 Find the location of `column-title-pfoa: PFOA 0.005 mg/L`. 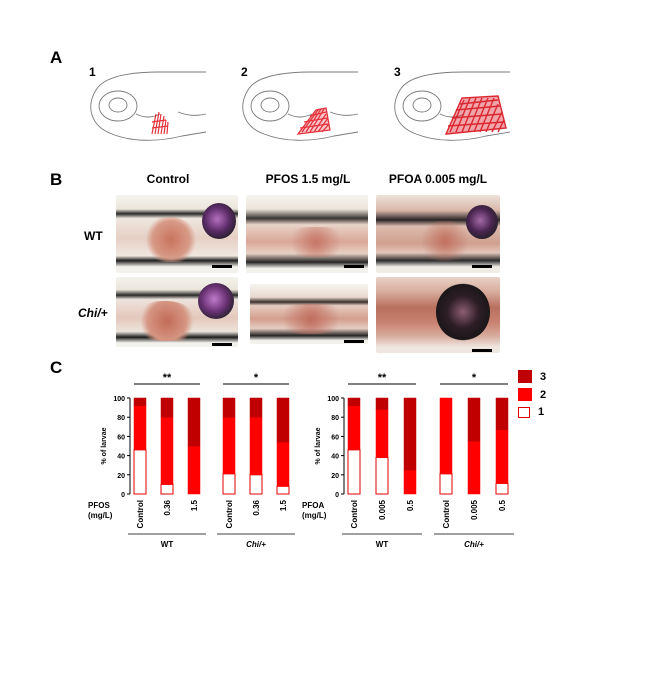

column-title-pfoa: PFOA 0.005 mg/L is located at coordinates (438, 179).